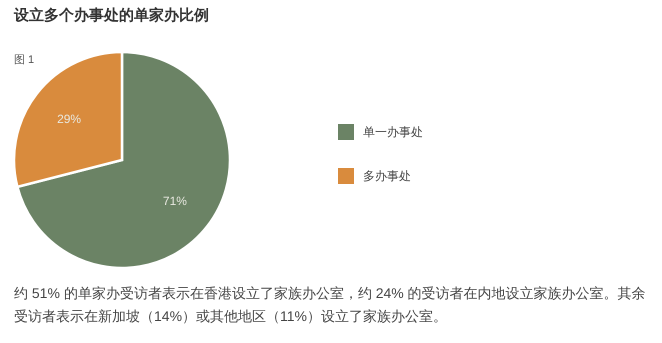 The width and height of the screenshot is (662, 343). Describe the element at coordinates (330, 305) in the screenshot. I see `text: 约 51% 的单家办受访者表示在香港设立了家族办公室，约 24% 的受访者在内地设立家族办公室。其余受访者表示在新加坡（14%）或其他地区（11%）设立了家族办公室。` at that location.